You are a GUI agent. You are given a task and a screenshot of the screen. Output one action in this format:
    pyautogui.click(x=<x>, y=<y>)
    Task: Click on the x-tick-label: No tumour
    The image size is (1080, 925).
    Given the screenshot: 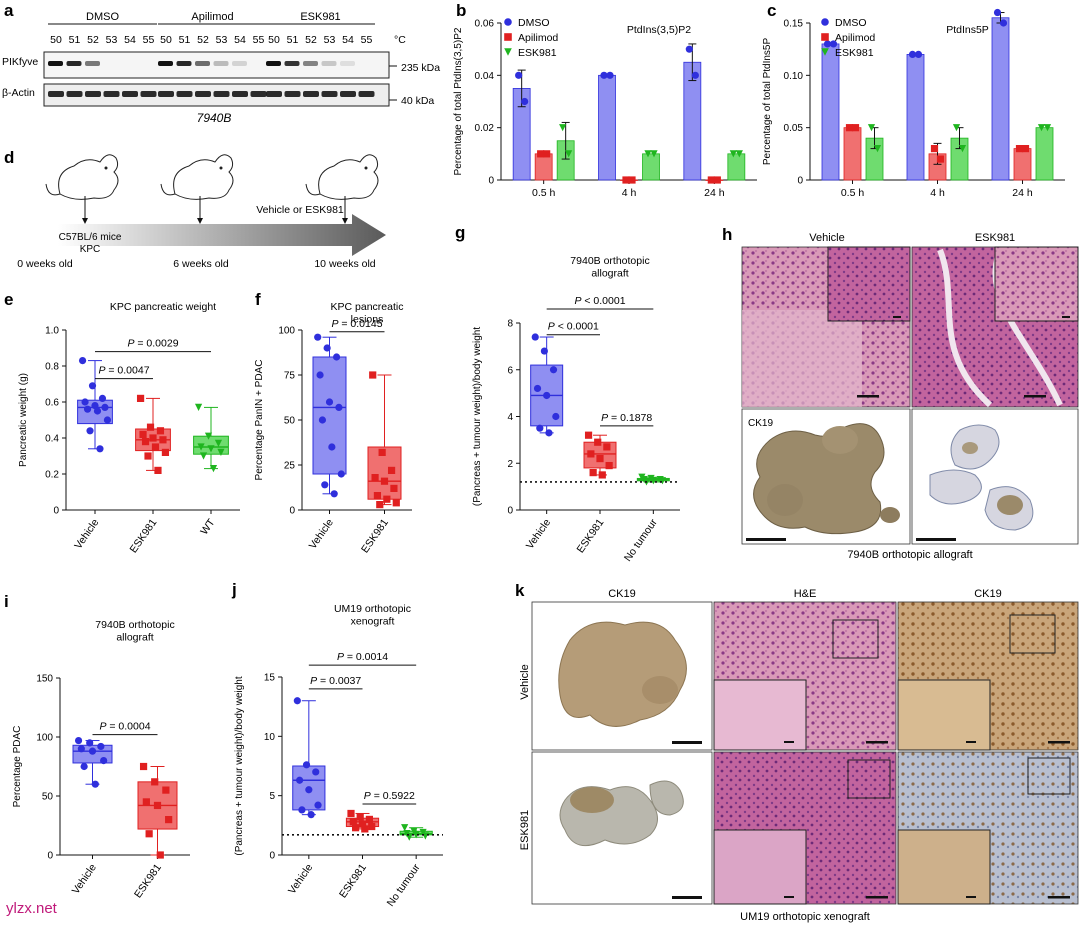 What is the action you would take?
    pyautogui.click(x=404, y=884)
    